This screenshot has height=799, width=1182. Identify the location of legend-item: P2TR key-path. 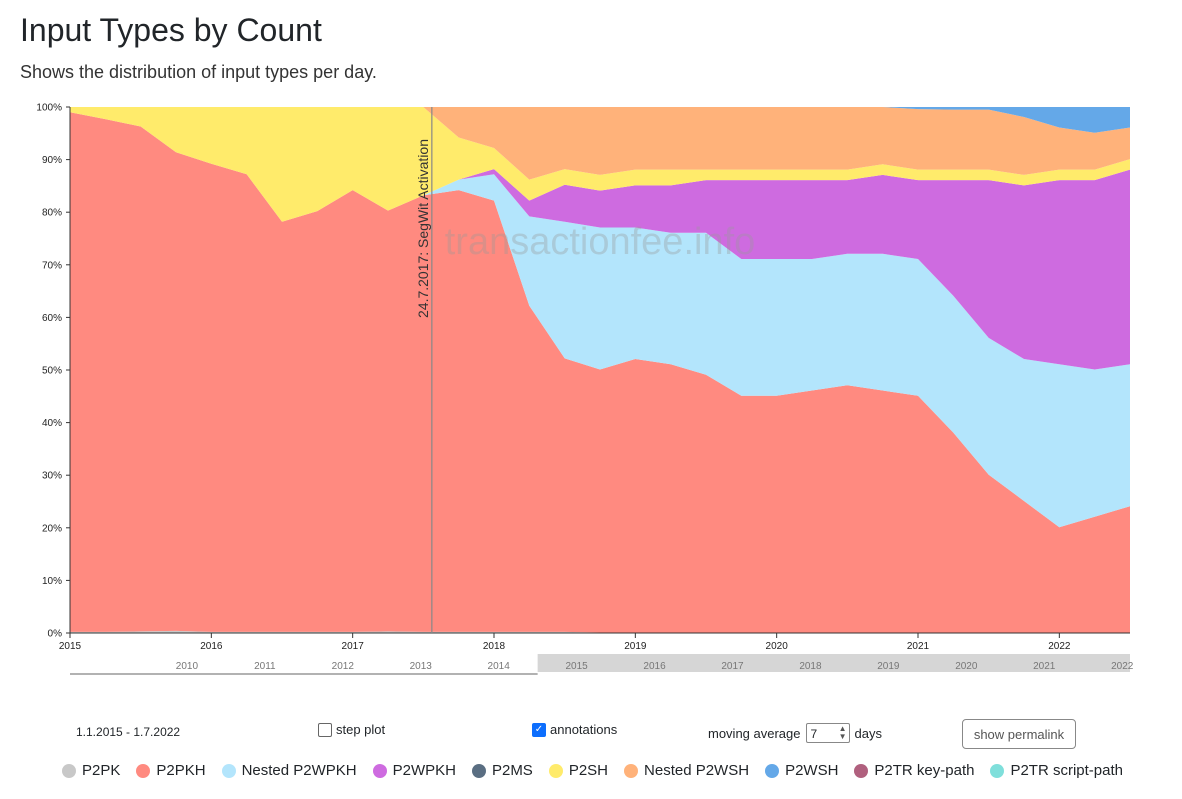
(914, 770).